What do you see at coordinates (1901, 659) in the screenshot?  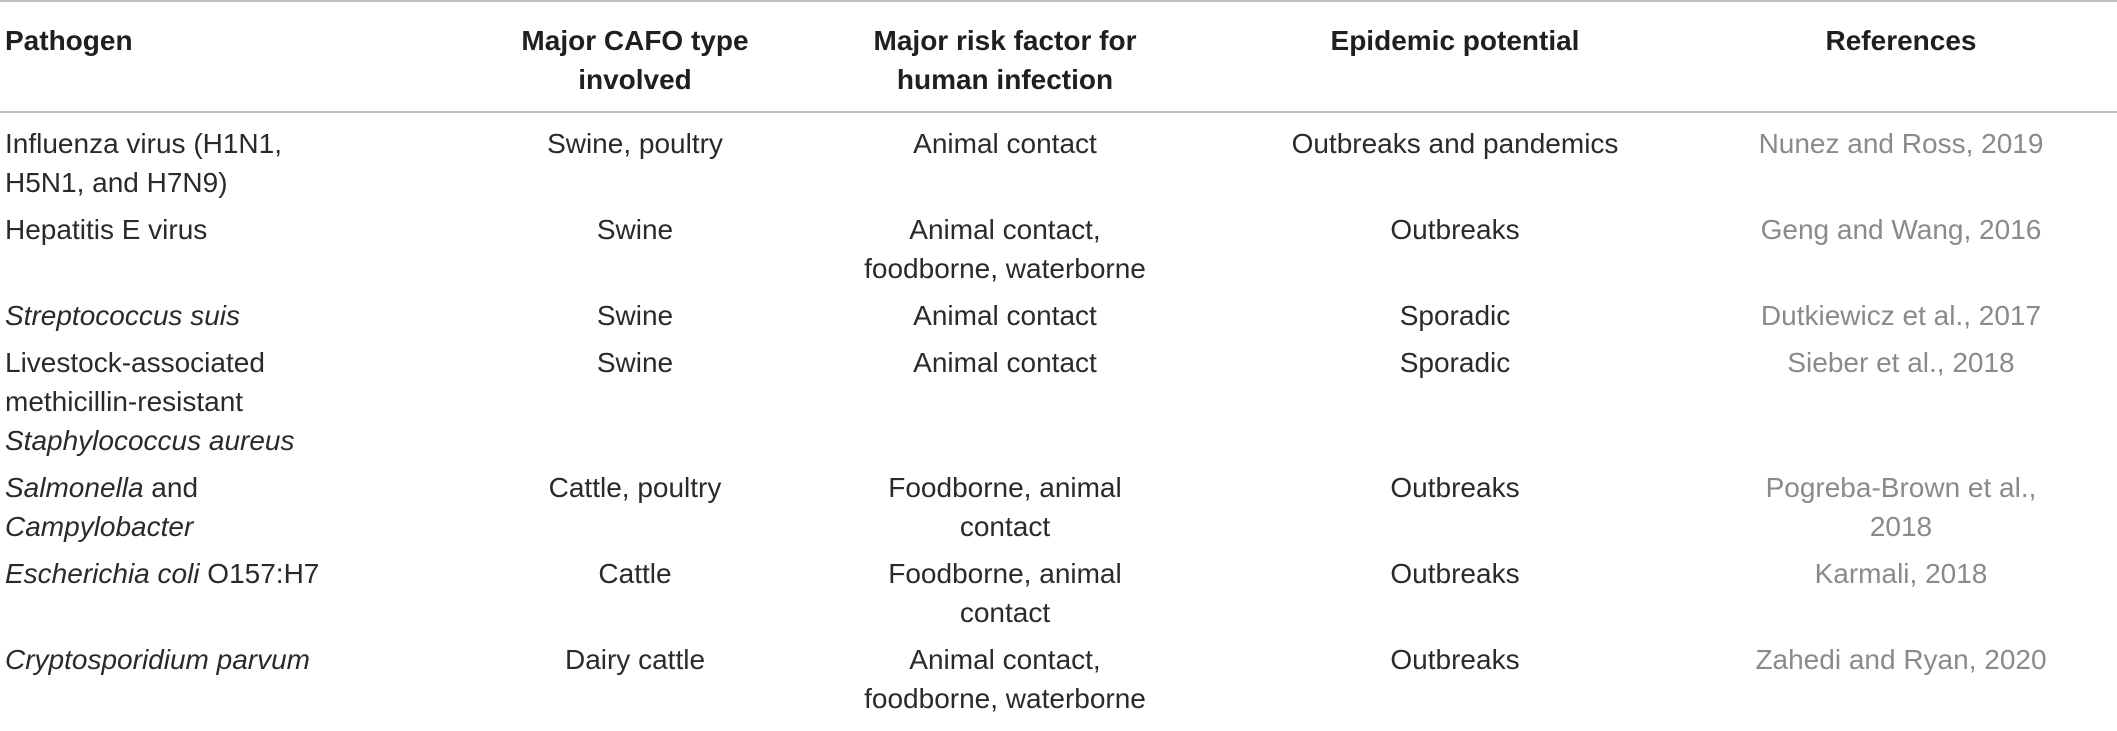 I see `cell-reference: Zahedi and Ryan, 2020` at bounding box center [1901, 659].